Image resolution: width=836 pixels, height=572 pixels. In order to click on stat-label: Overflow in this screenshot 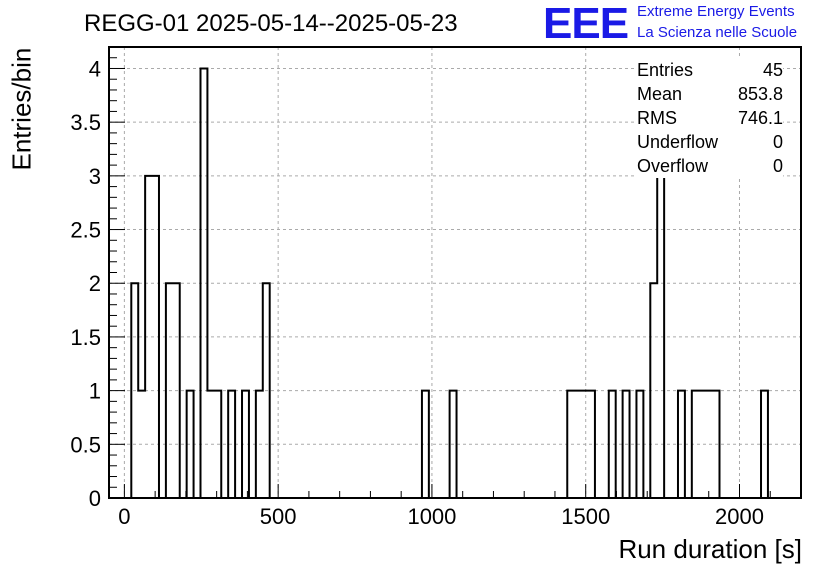, I will do `click(673, 166)`.